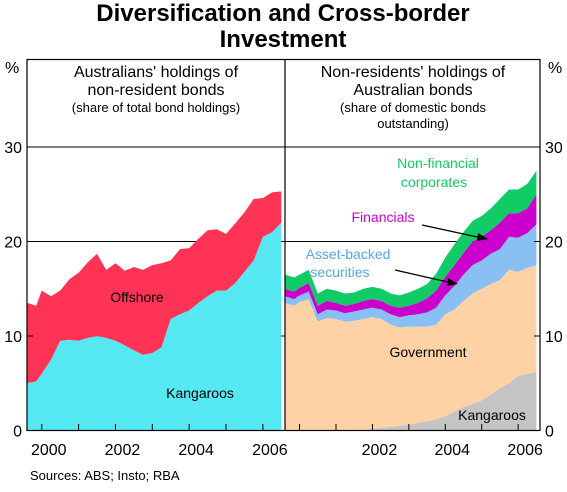 The image size is (567, 492). Describe the element at coordinates (339, 272) in the screenshot. I see `label-asset-backed-line-2: securities` at that location.